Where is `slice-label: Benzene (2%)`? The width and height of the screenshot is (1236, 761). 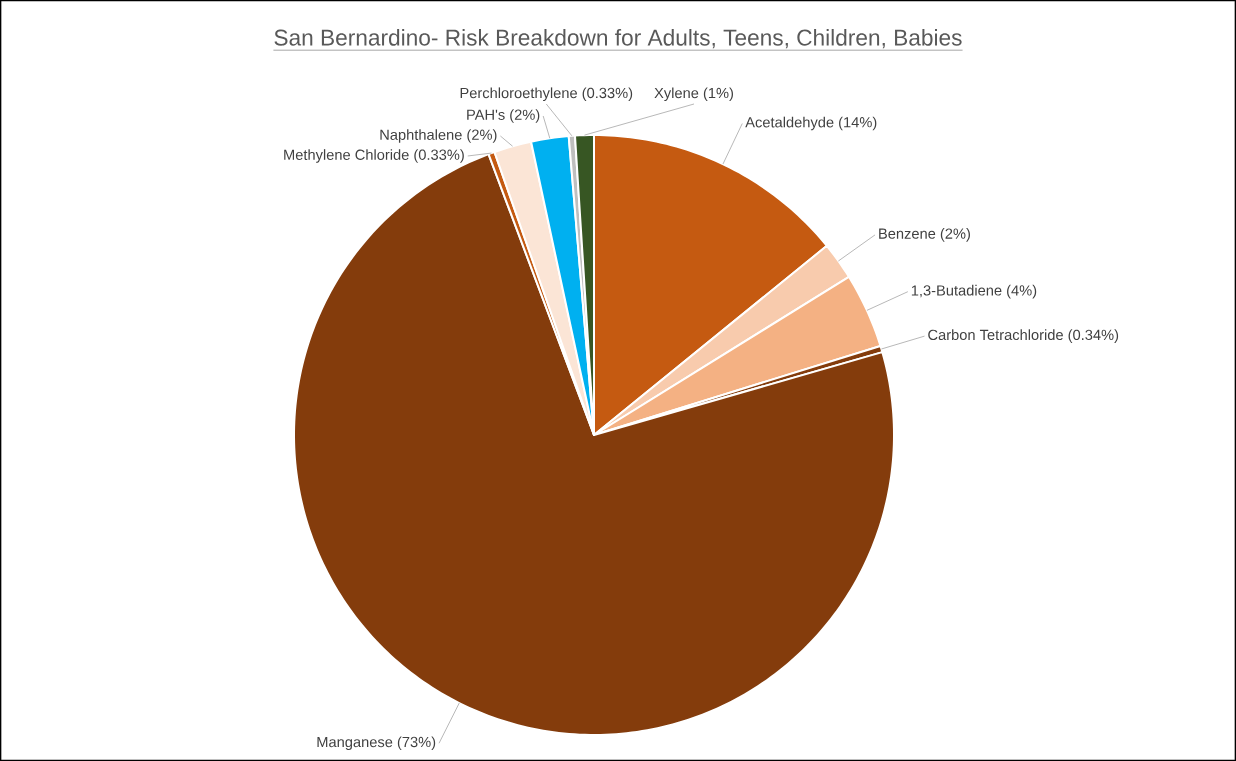 slice-label: Benzene (2%) is located at coordinates (924, 235).